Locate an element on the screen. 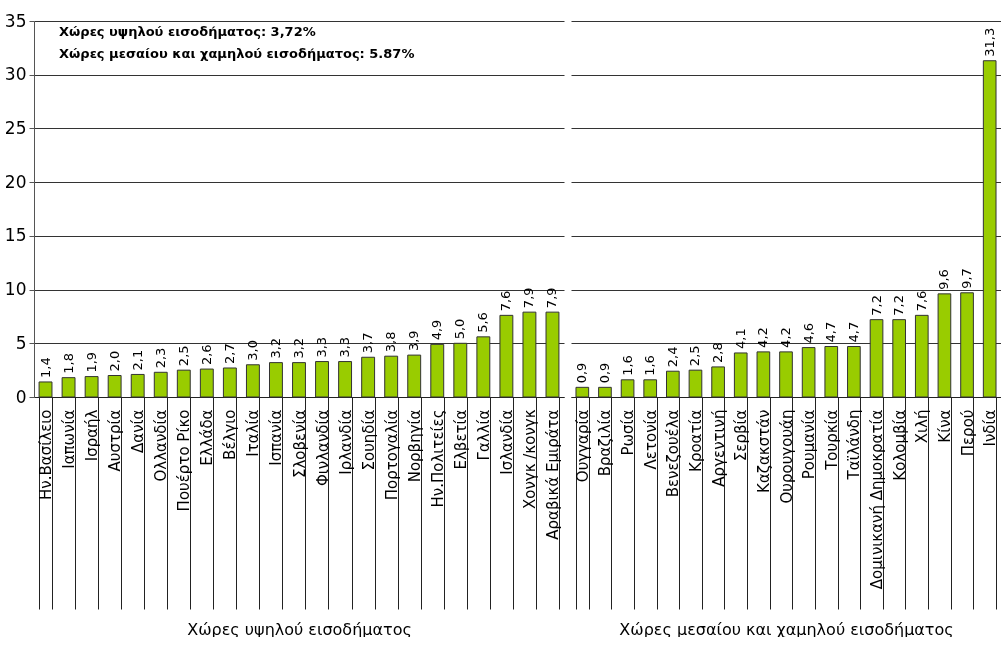 Image resolution: width=1005 pixels, height=649 pixels. data-label: 2,8 is located at coordinates (718, 352).